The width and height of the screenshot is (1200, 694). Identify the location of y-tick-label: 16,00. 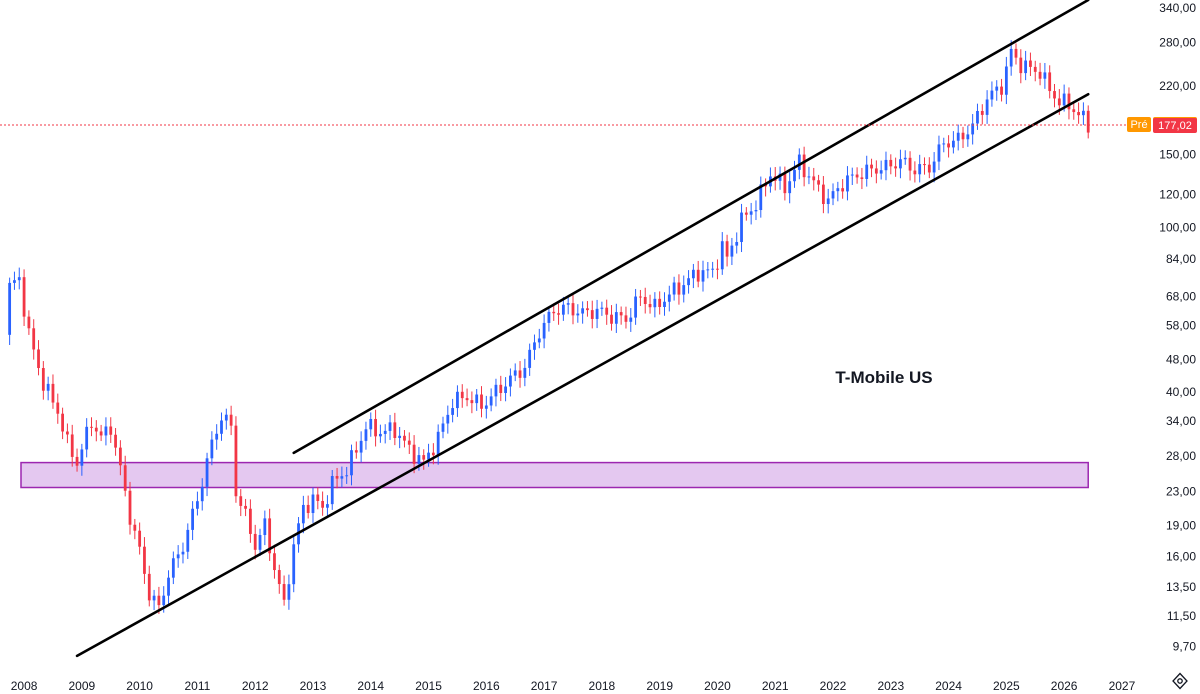
(1181, 557).